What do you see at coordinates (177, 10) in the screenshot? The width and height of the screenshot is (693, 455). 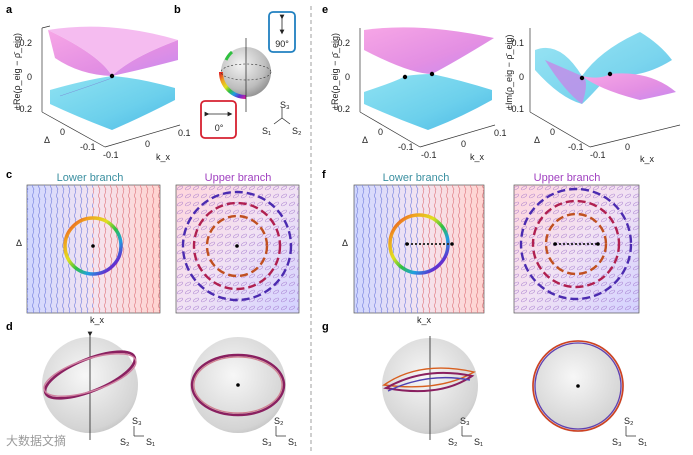 I see `panel-label-b: b` at bounding box center [177, 10].